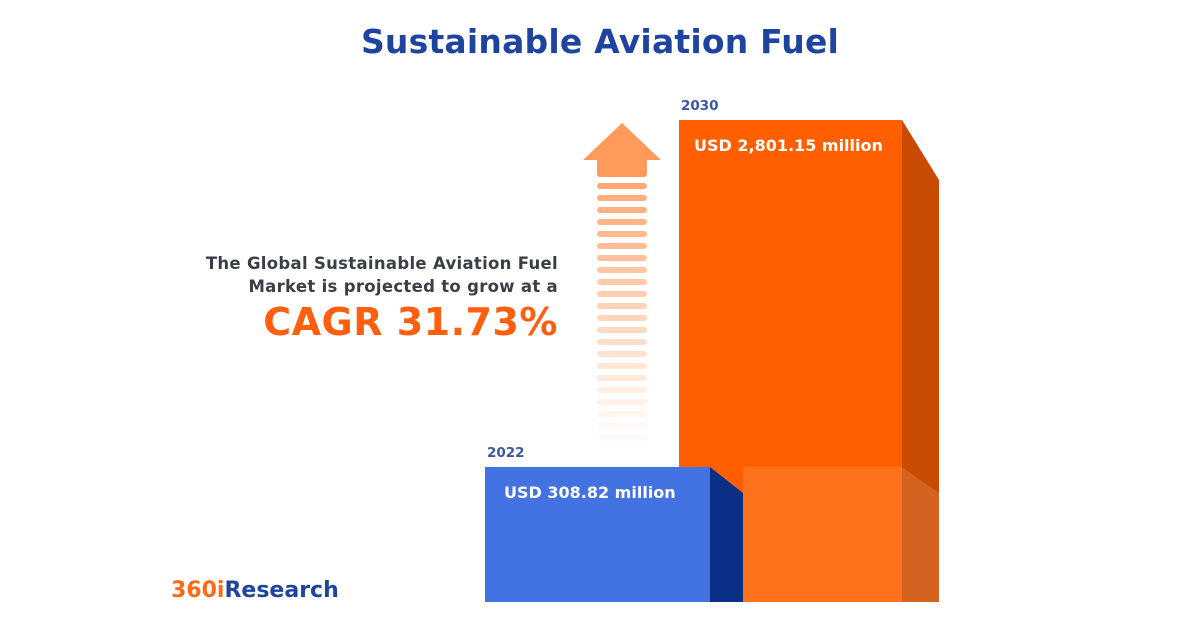 This screenshot has height=628, width=1200. Describe the element at coordinates (622, 167) in the screenshot. I see `arrow-stem` at that location.